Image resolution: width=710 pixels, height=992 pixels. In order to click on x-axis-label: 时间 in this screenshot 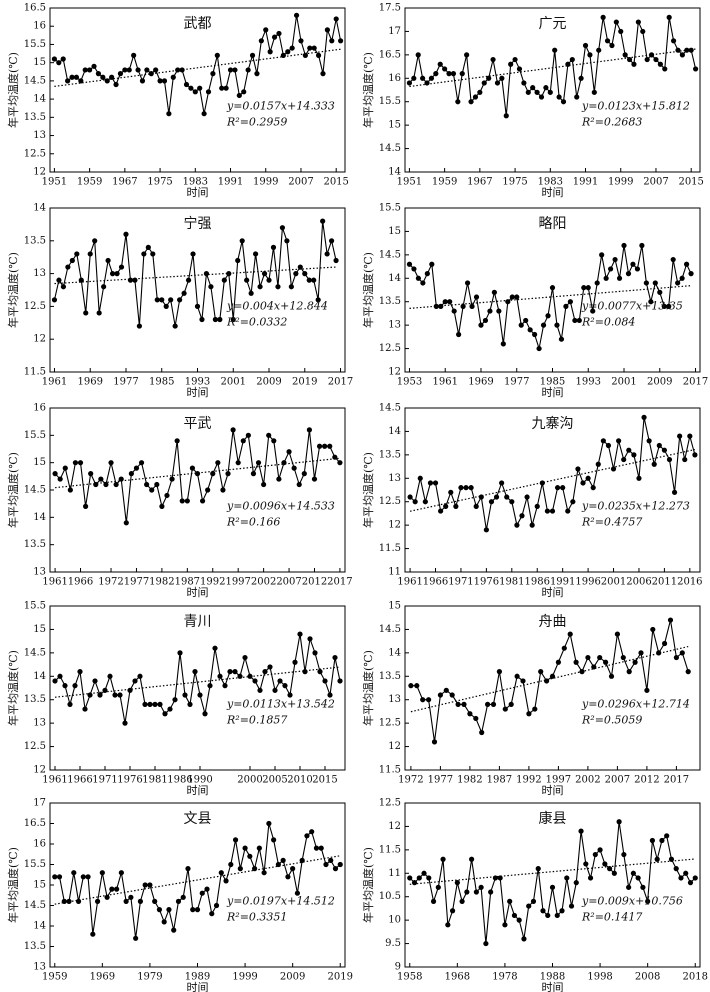, I will do `click(553, 592)`.